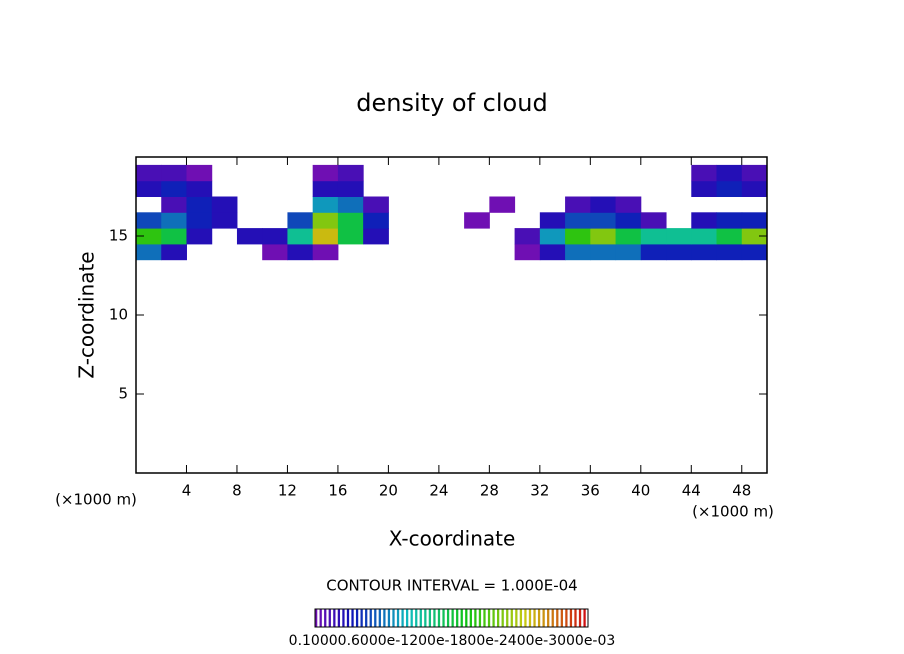 The width and height of the screenshot is (904, 654). Describe the element at coordinates (640, 491) in the screenshot. I see `x-tick-label: 40` at that location.